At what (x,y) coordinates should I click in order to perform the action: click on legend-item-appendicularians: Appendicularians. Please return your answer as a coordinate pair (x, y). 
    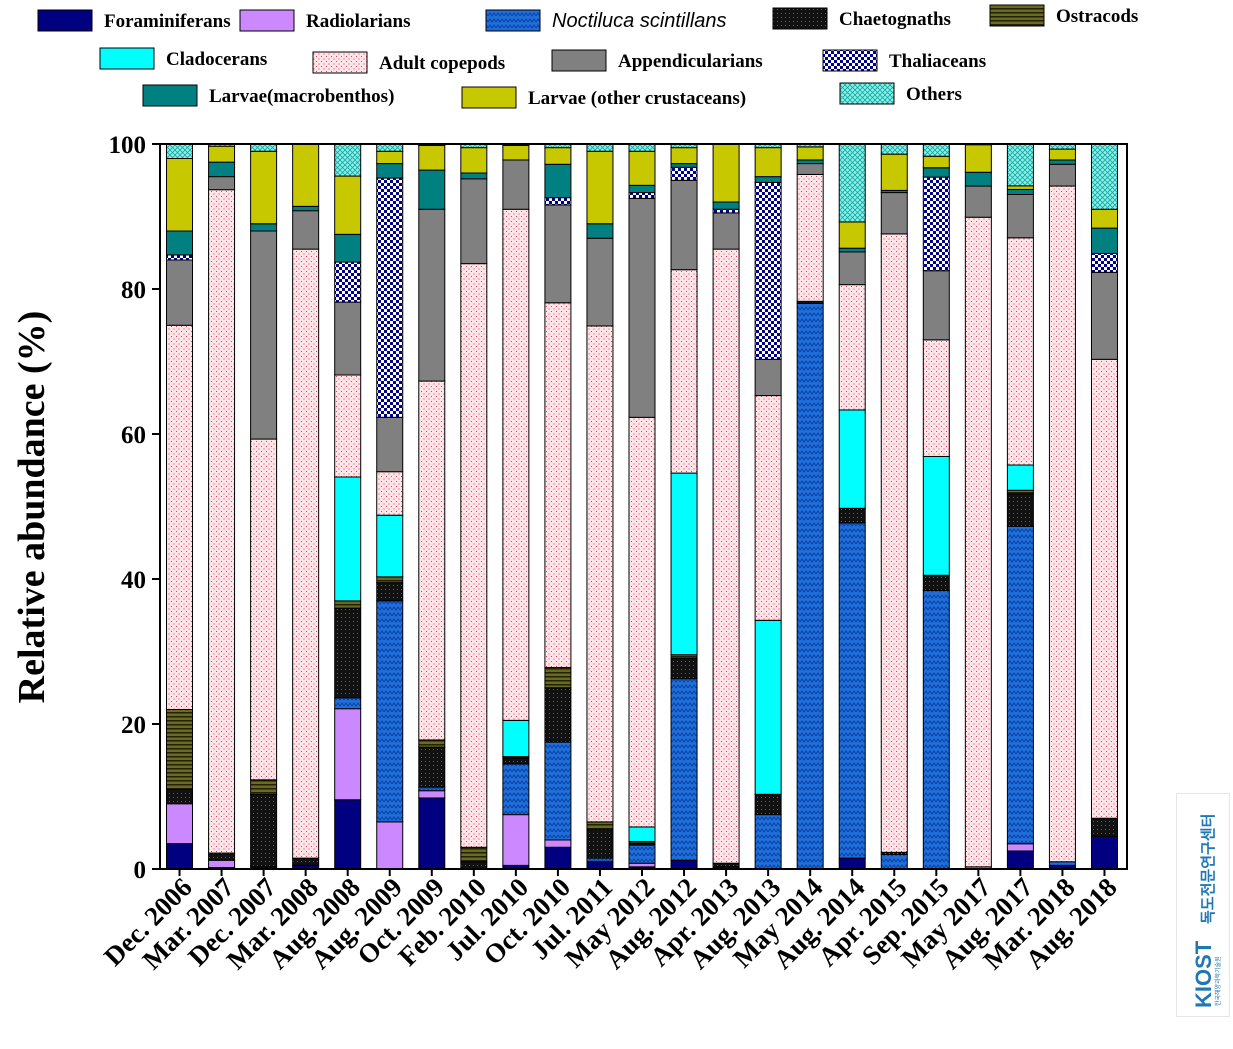
    Looking at the image, I should click on (657, 60).